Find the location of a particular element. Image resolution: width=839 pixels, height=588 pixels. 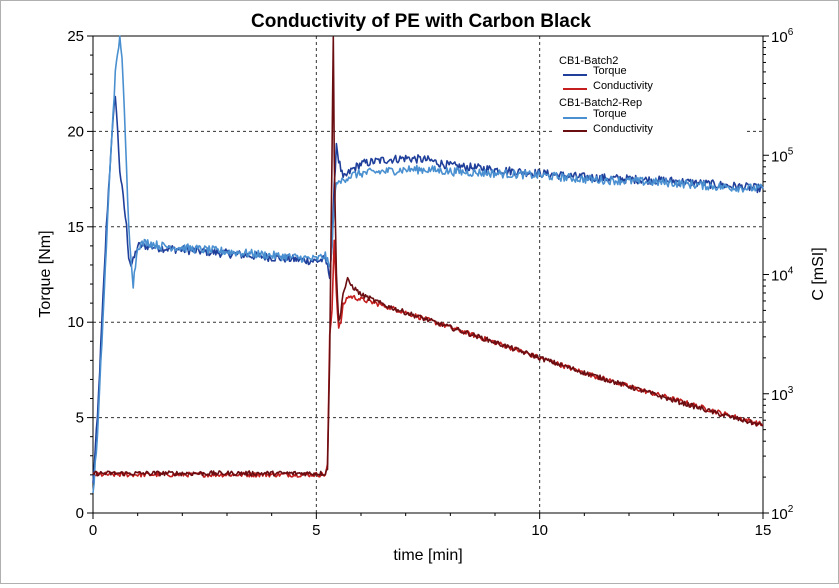

y-tick-label: 15 is located at coordinates (75, 227).